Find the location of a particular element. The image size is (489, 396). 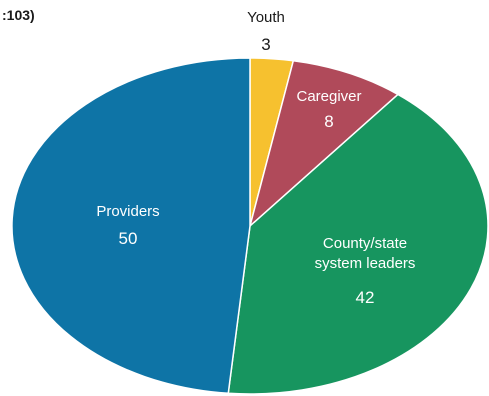

slice-value-county-state-system-leaders: 42 is located at coordinates (365, 297).